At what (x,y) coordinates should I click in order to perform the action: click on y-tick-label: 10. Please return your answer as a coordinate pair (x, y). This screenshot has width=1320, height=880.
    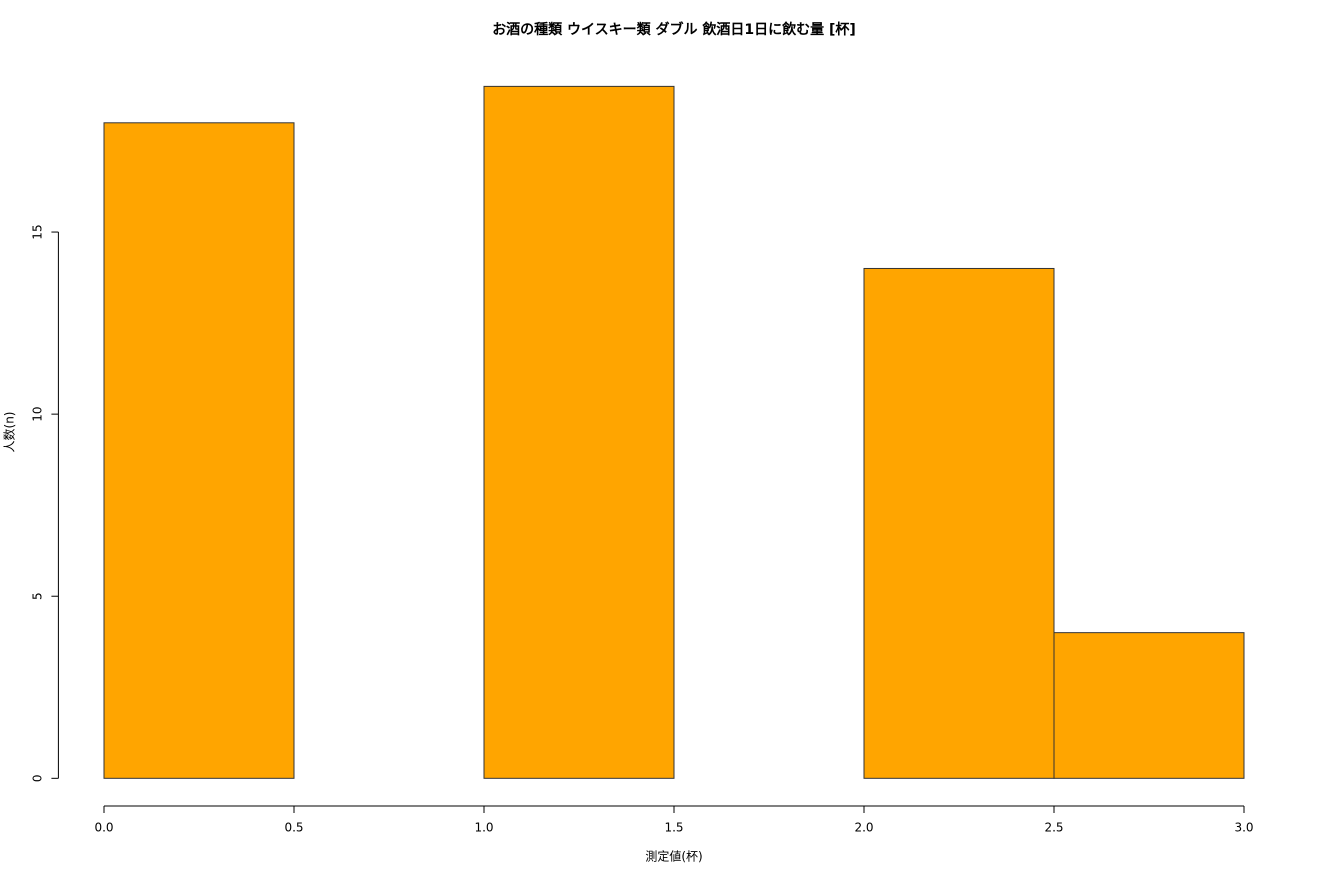
    Looking at the image, I should click on (38, 414).